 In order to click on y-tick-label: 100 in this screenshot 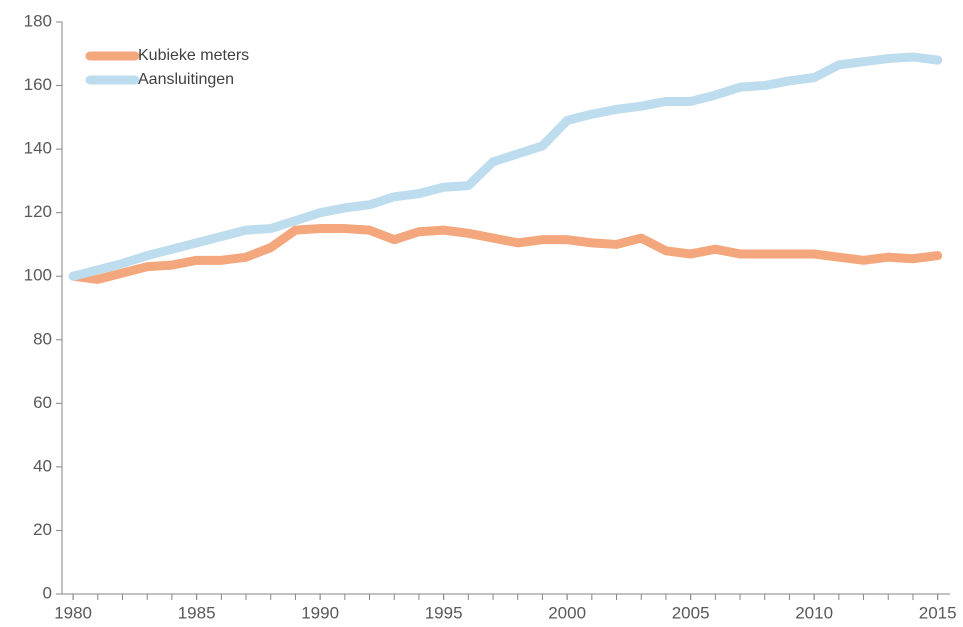, I will do `click(38, 275)`.